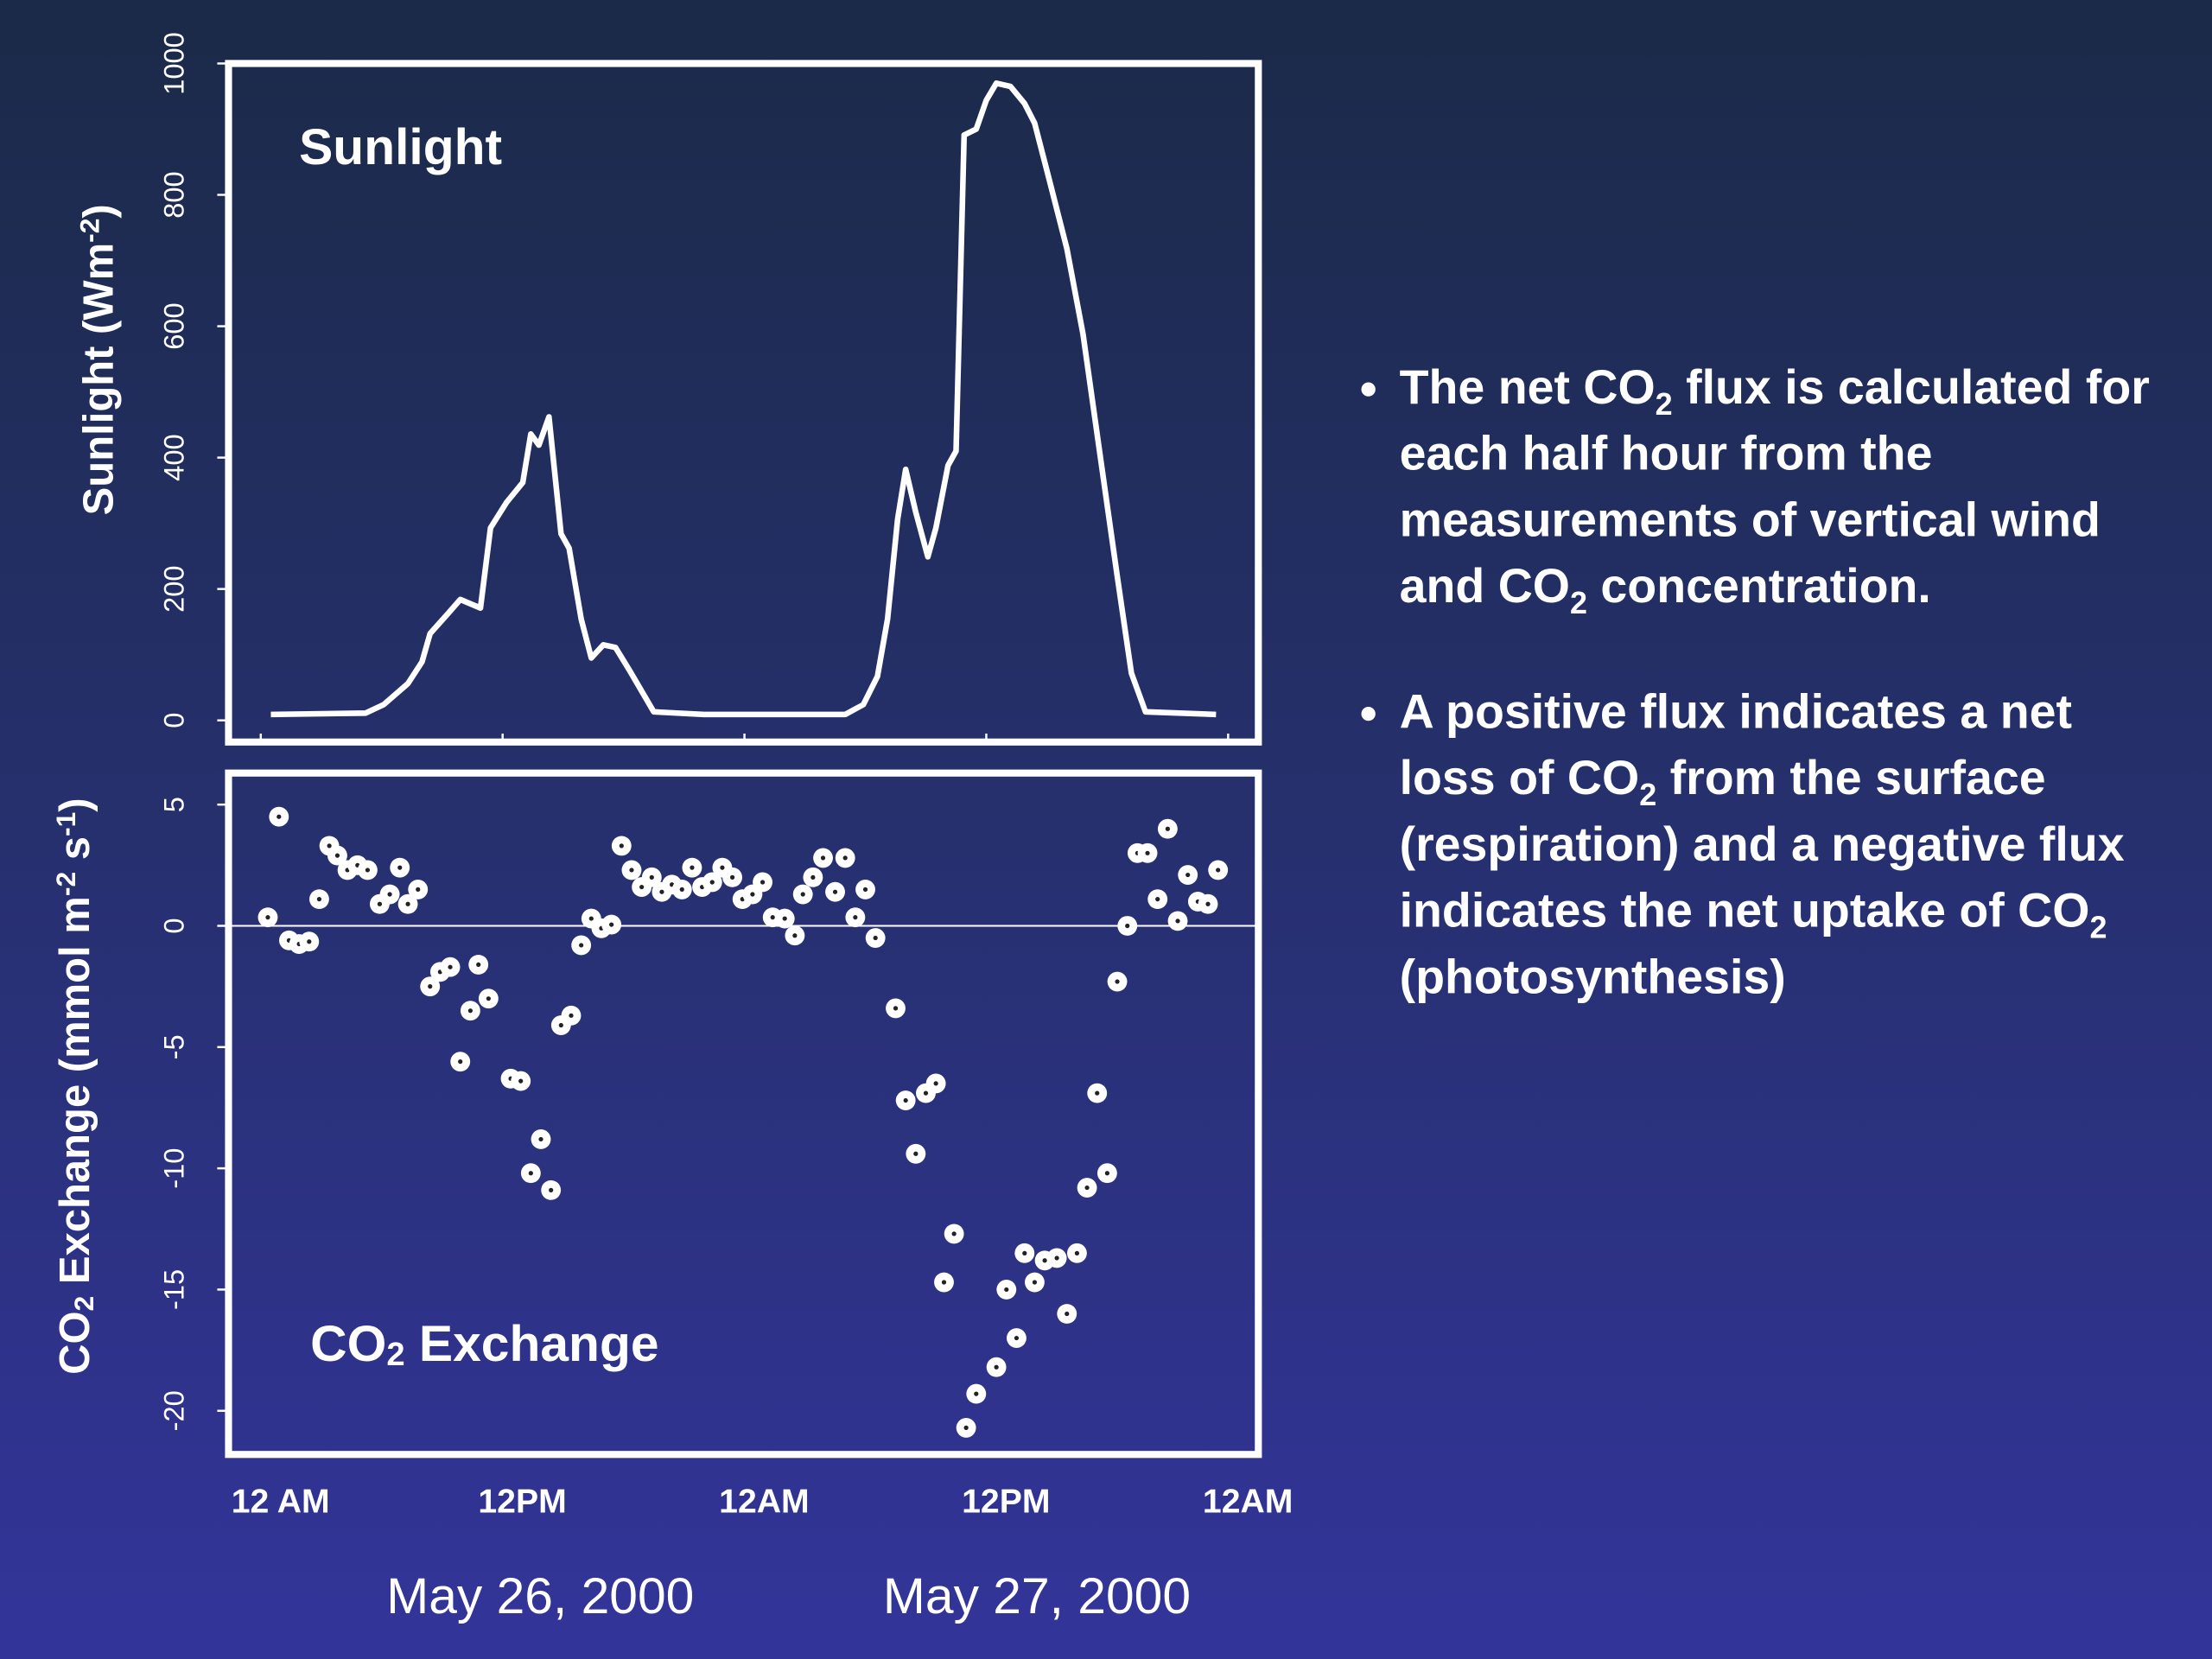 Image resolution: width=2212 pixels, height=1659 pixels. Describe the element at coordinates (522, 1502) in the screenshot. I see `x-tick-label: 12PM` at that location.